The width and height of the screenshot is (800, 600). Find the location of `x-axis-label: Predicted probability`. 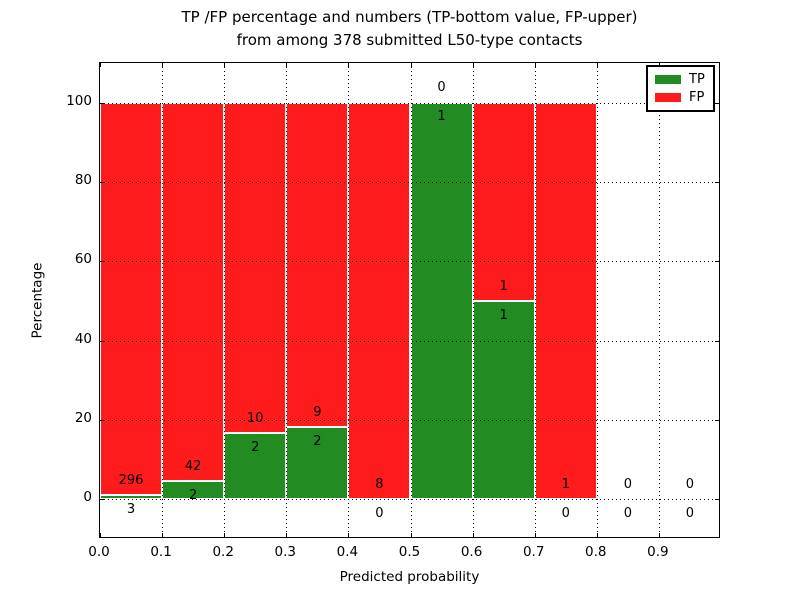

x-axis-label: Predicted probability is located at coordinates (409, 577).